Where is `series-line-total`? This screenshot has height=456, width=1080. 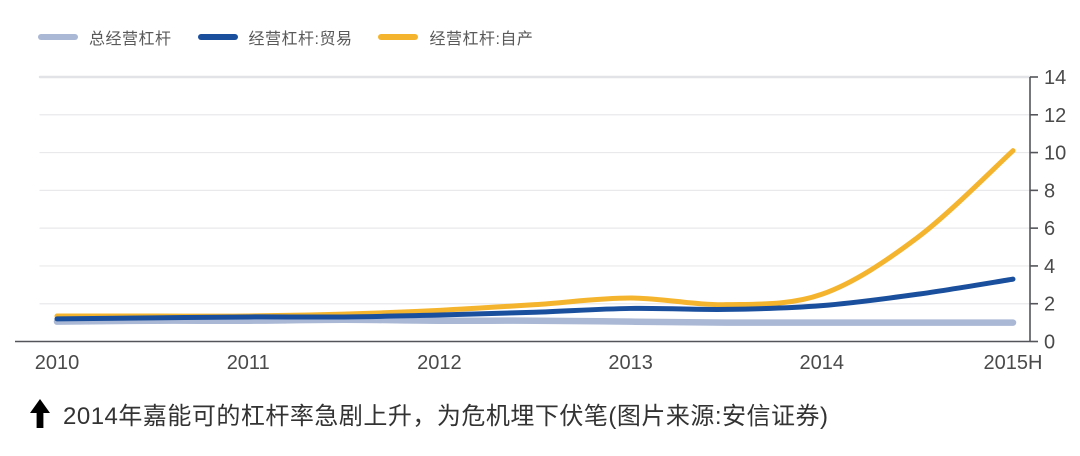 series-line-total is located at coordinates (535, 321).